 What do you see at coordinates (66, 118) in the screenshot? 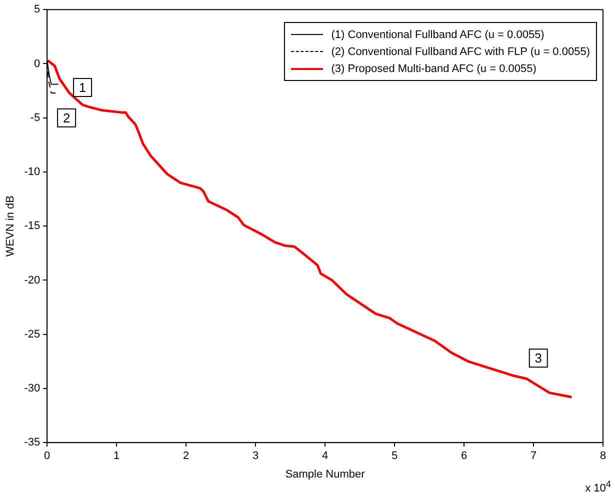
I see `annotation: 2` at bounding box center [66, 118].